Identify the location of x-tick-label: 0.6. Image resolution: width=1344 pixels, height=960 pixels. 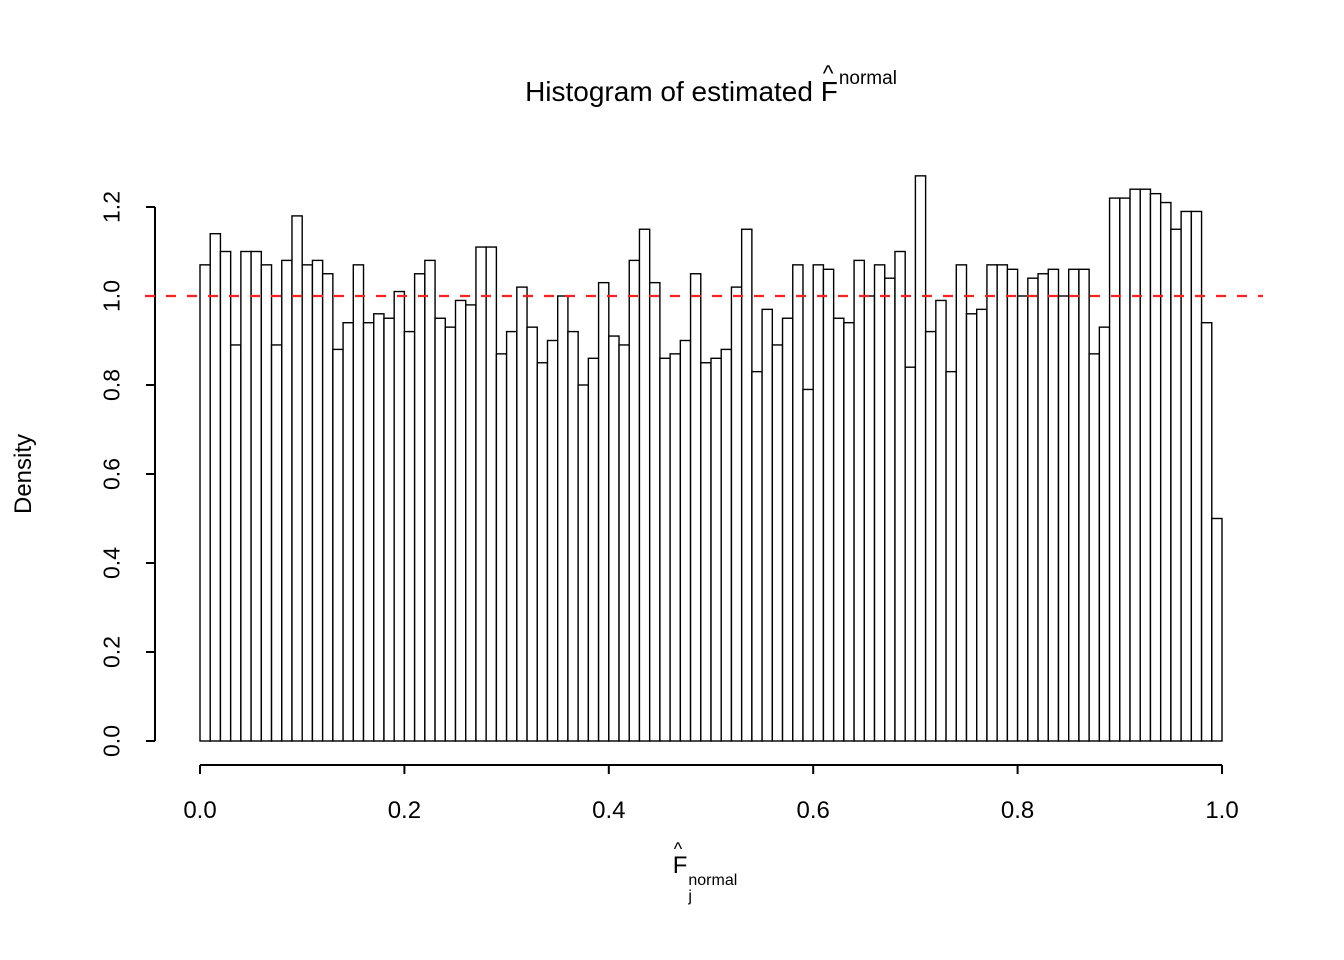
(813, 810).